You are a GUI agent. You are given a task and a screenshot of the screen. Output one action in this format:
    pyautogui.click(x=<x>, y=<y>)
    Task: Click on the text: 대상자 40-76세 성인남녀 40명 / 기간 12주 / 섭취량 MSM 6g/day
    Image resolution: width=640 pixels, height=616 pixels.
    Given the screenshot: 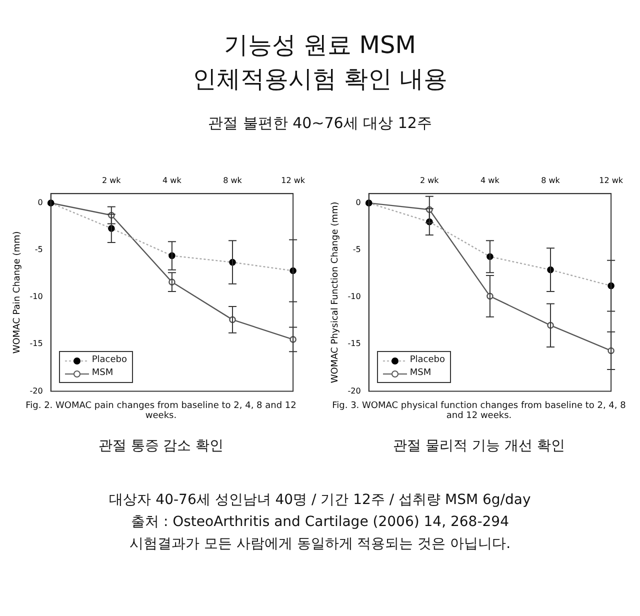 What is the action you would take?
    pyautogui.click(x=320, y=500)
    